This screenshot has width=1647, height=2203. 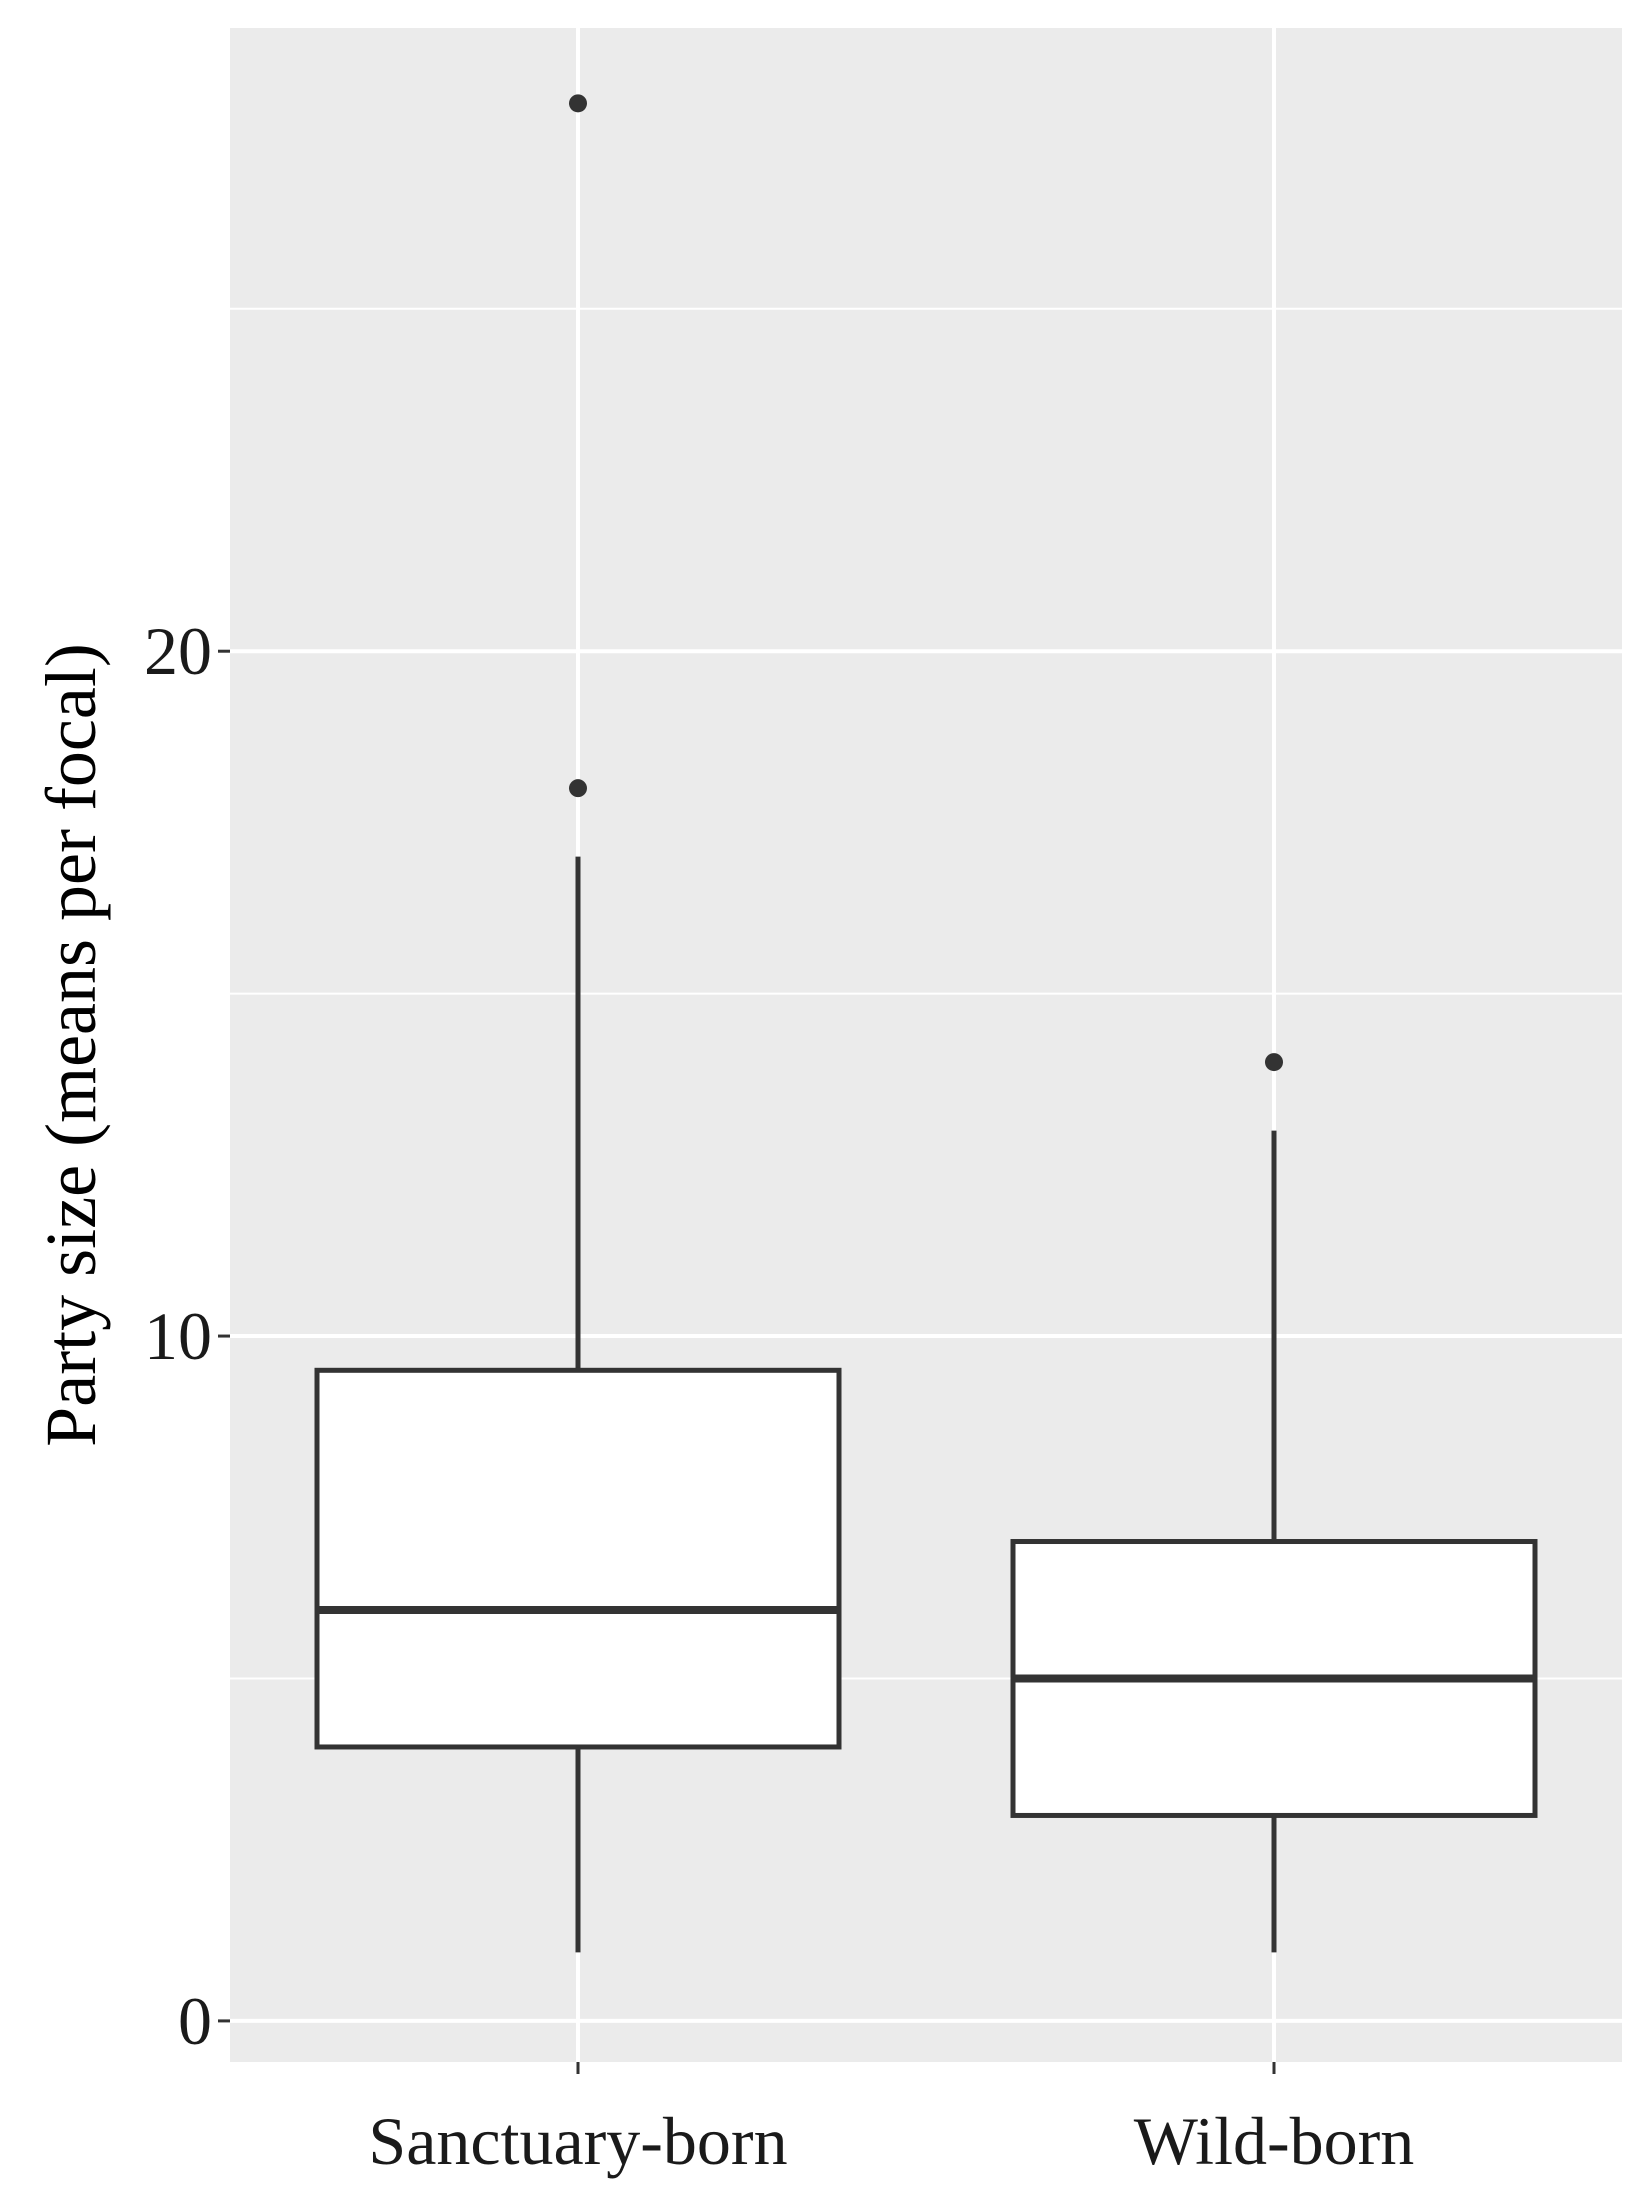 I want to click on y-tick-label: 20, so click(x=178, y=651).